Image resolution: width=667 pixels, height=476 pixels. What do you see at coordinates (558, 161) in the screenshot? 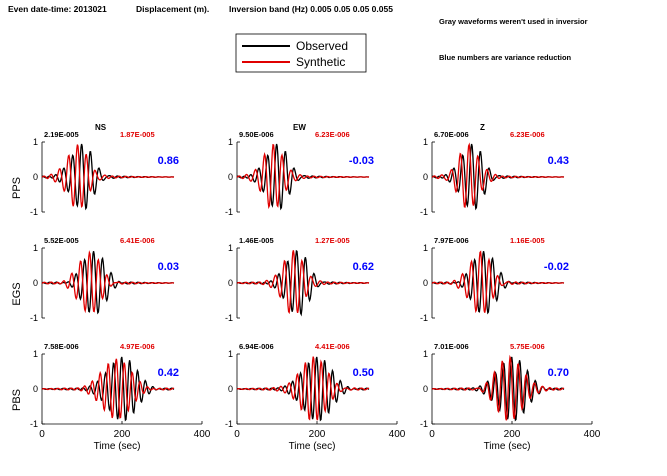
I see `variance-reduction-value: 0.43` at bounding box center [558, 161].